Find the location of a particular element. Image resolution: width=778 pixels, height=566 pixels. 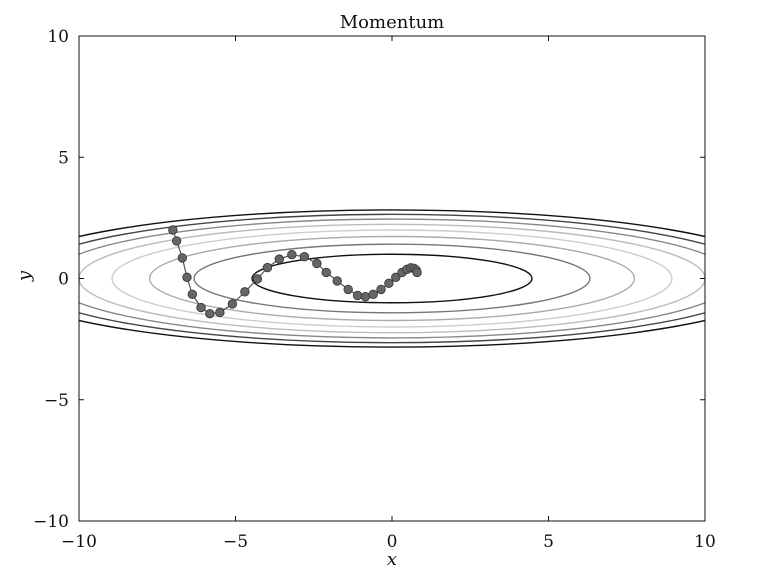

x-tick-label: 10 is located at coordinates (705, 542).